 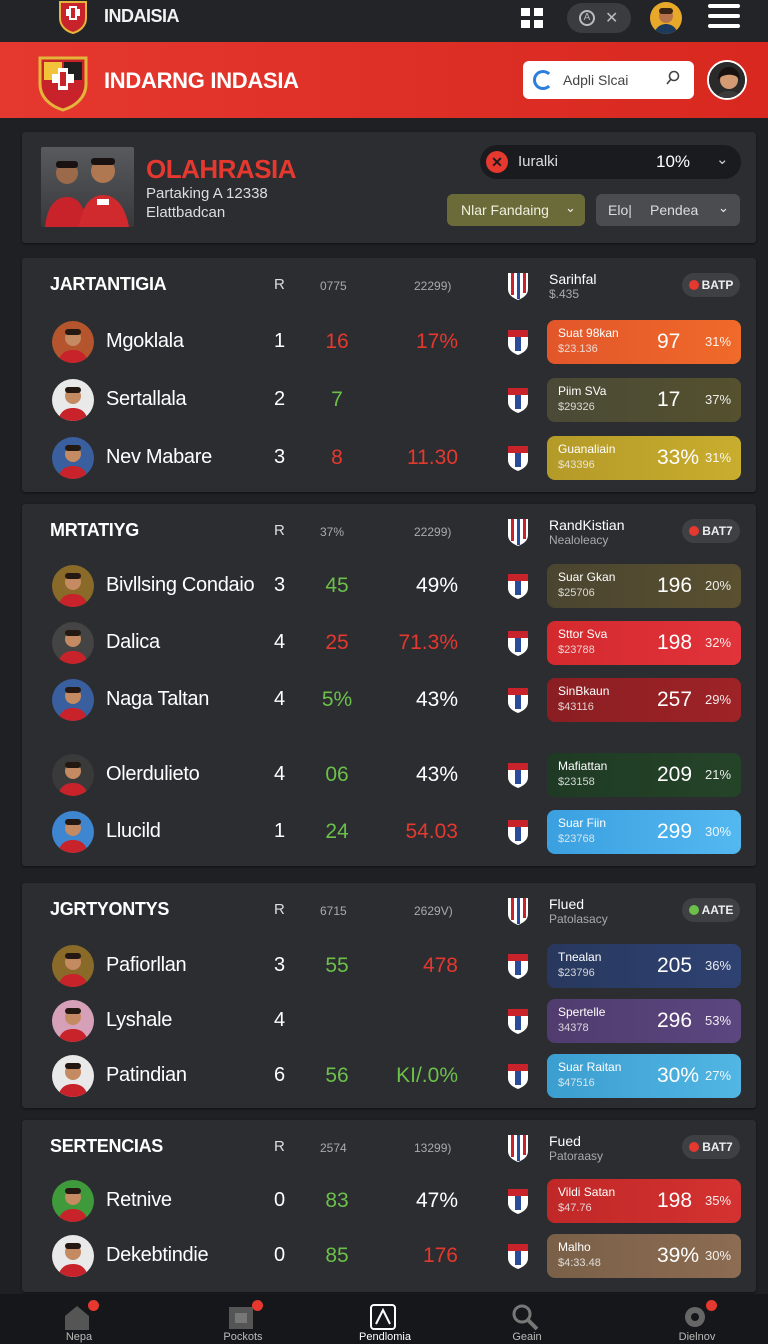 I want to click on profile-avatar, so click(x=727, y=80).